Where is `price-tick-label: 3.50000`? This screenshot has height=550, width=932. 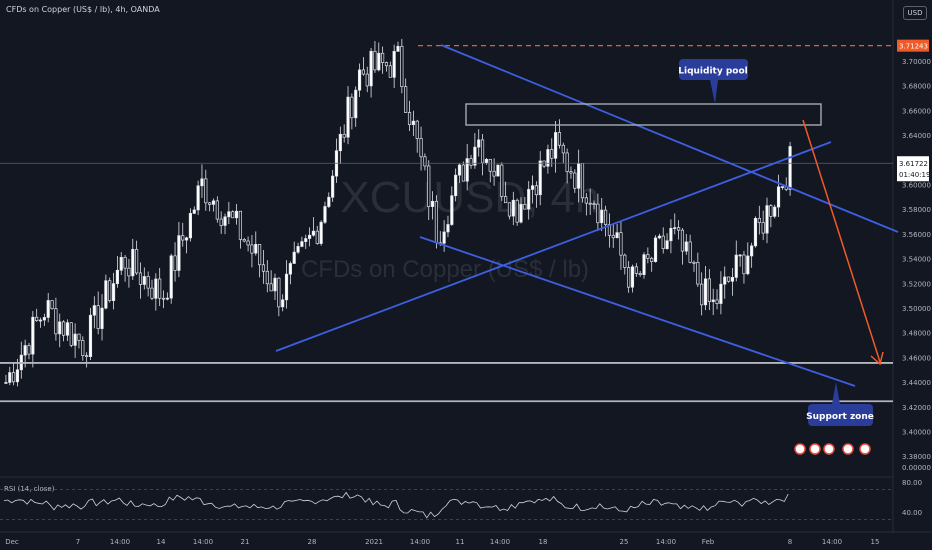 price-tick-label: 3.50000 is located at coordinates (916, 309).